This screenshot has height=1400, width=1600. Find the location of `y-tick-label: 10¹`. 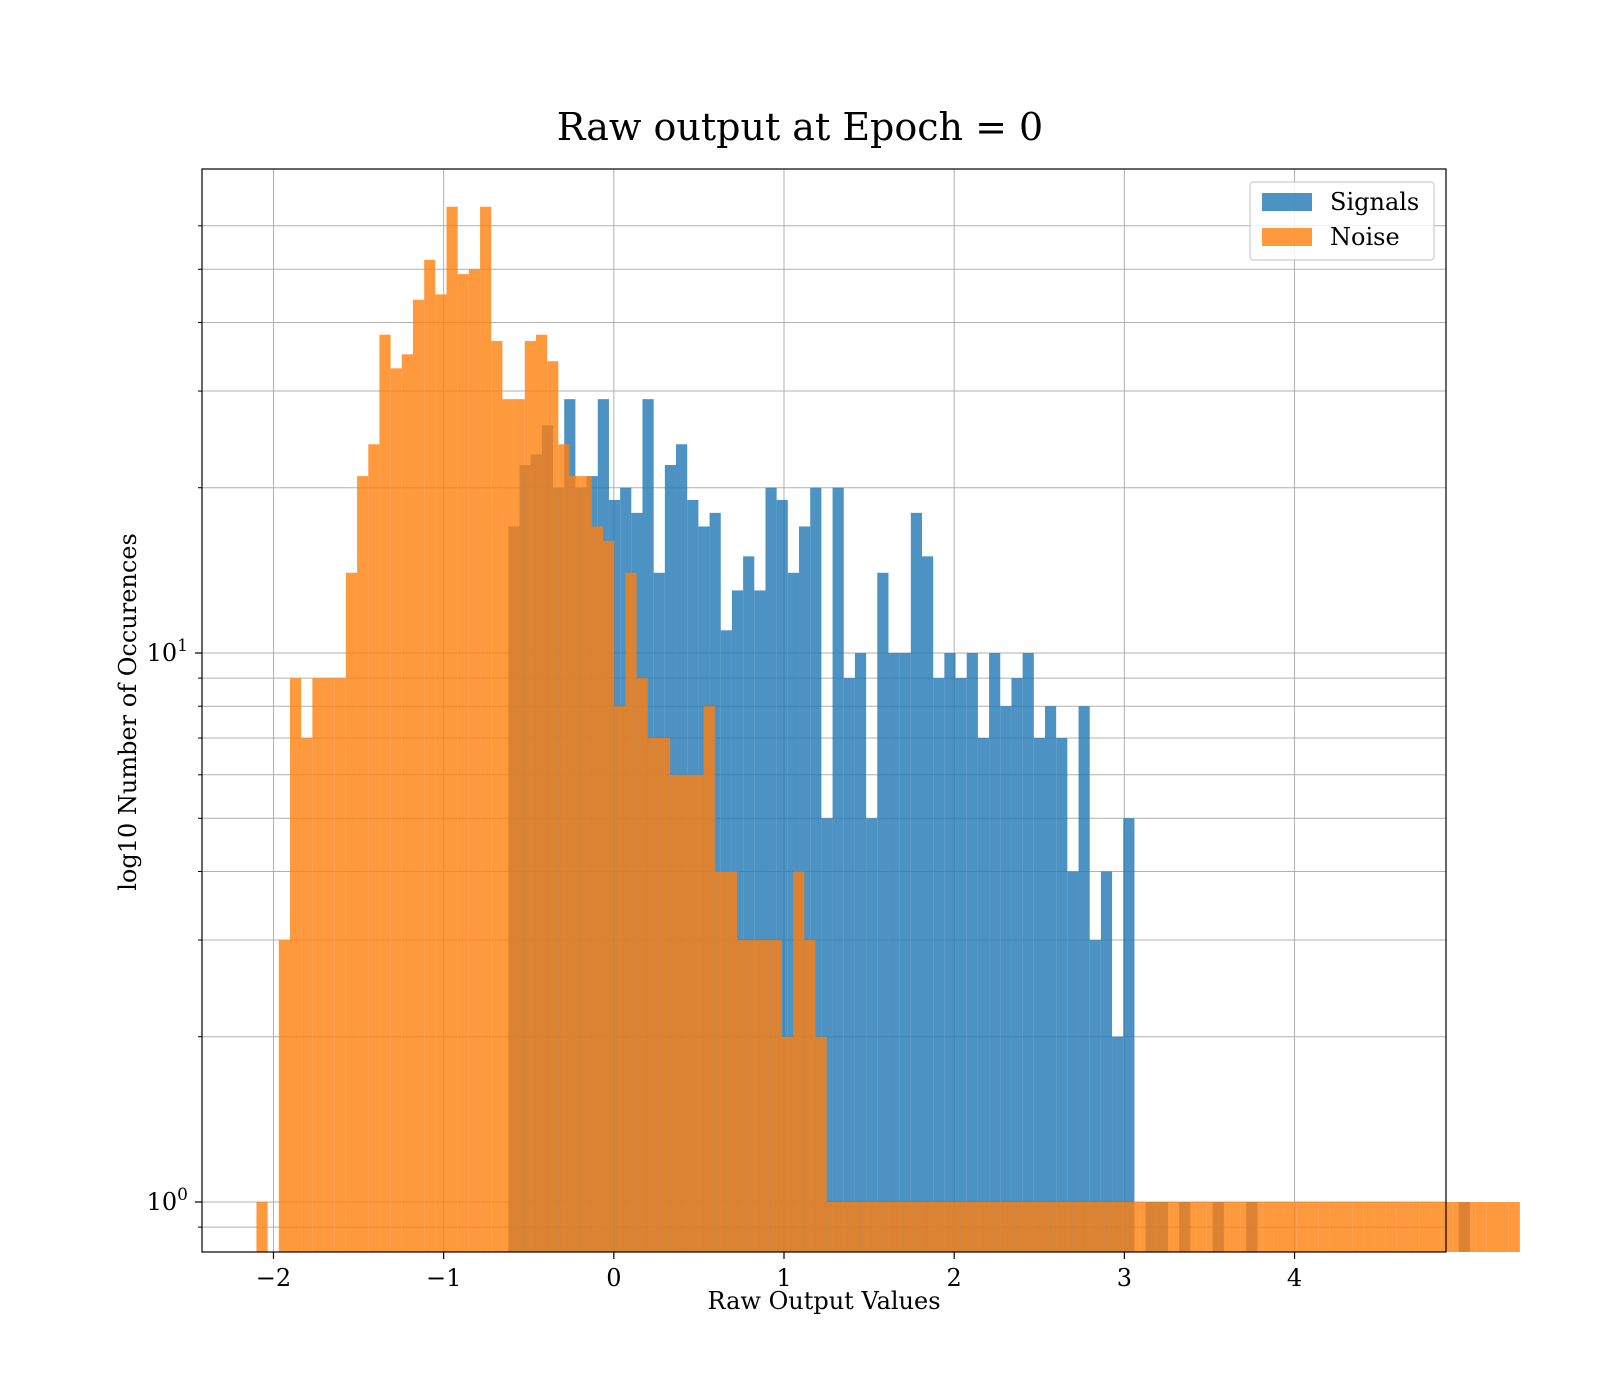

y-tick-label: 10¹ is located at coordinates (167, 651).